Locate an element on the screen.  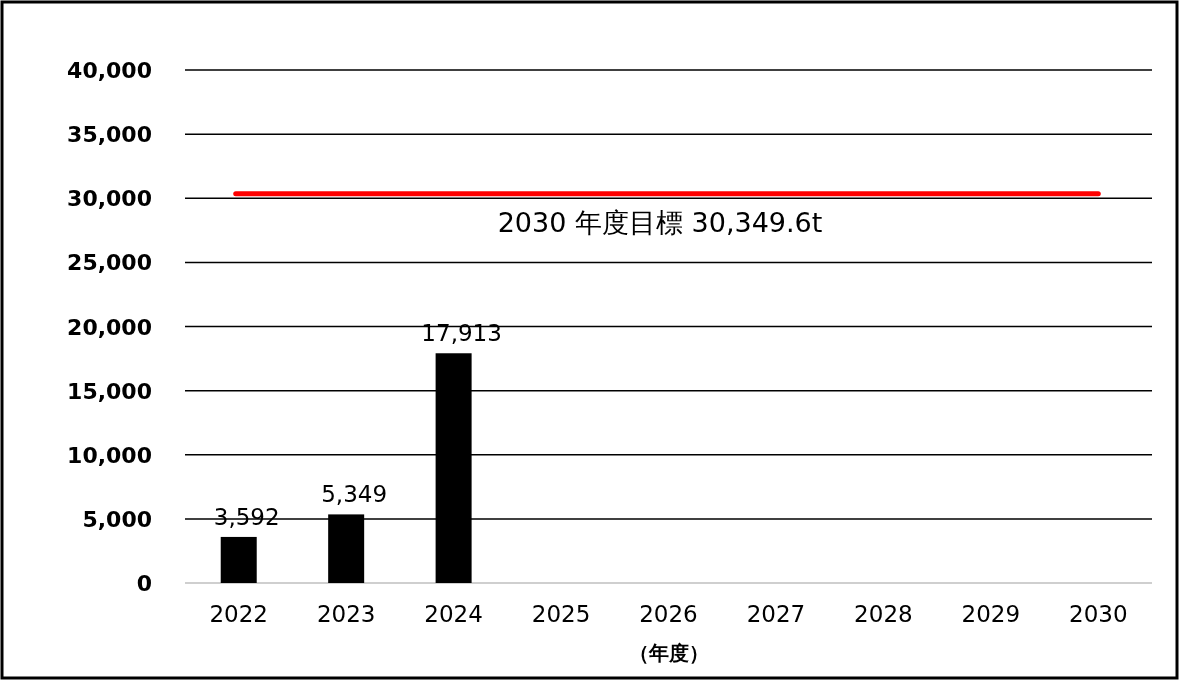
x-tick-label: 2023 is located at coordinates (346, 614).